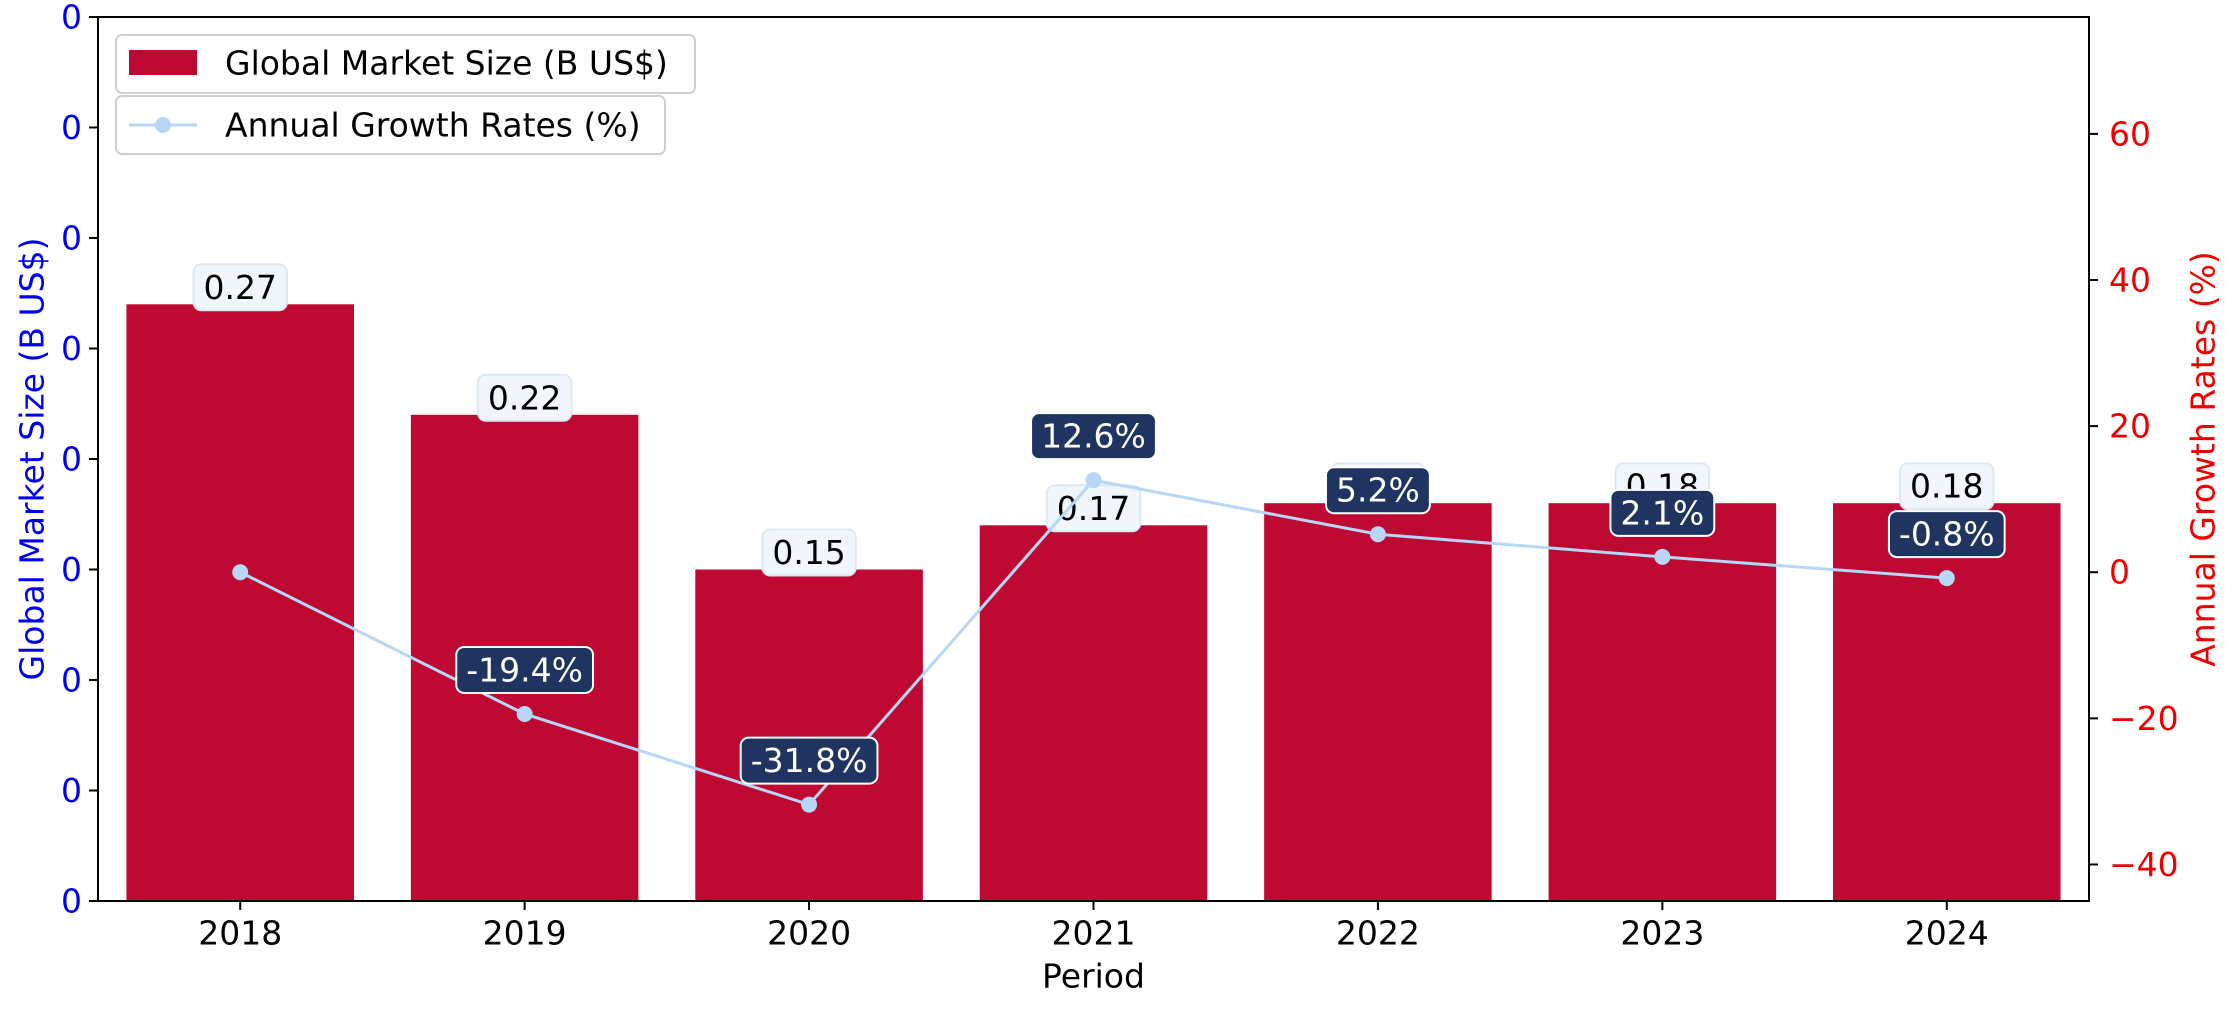 Image resolution: width=2236 pixels, height=1011 pixels. I want to click on growth-label-2024-box, so click(1946, 534).